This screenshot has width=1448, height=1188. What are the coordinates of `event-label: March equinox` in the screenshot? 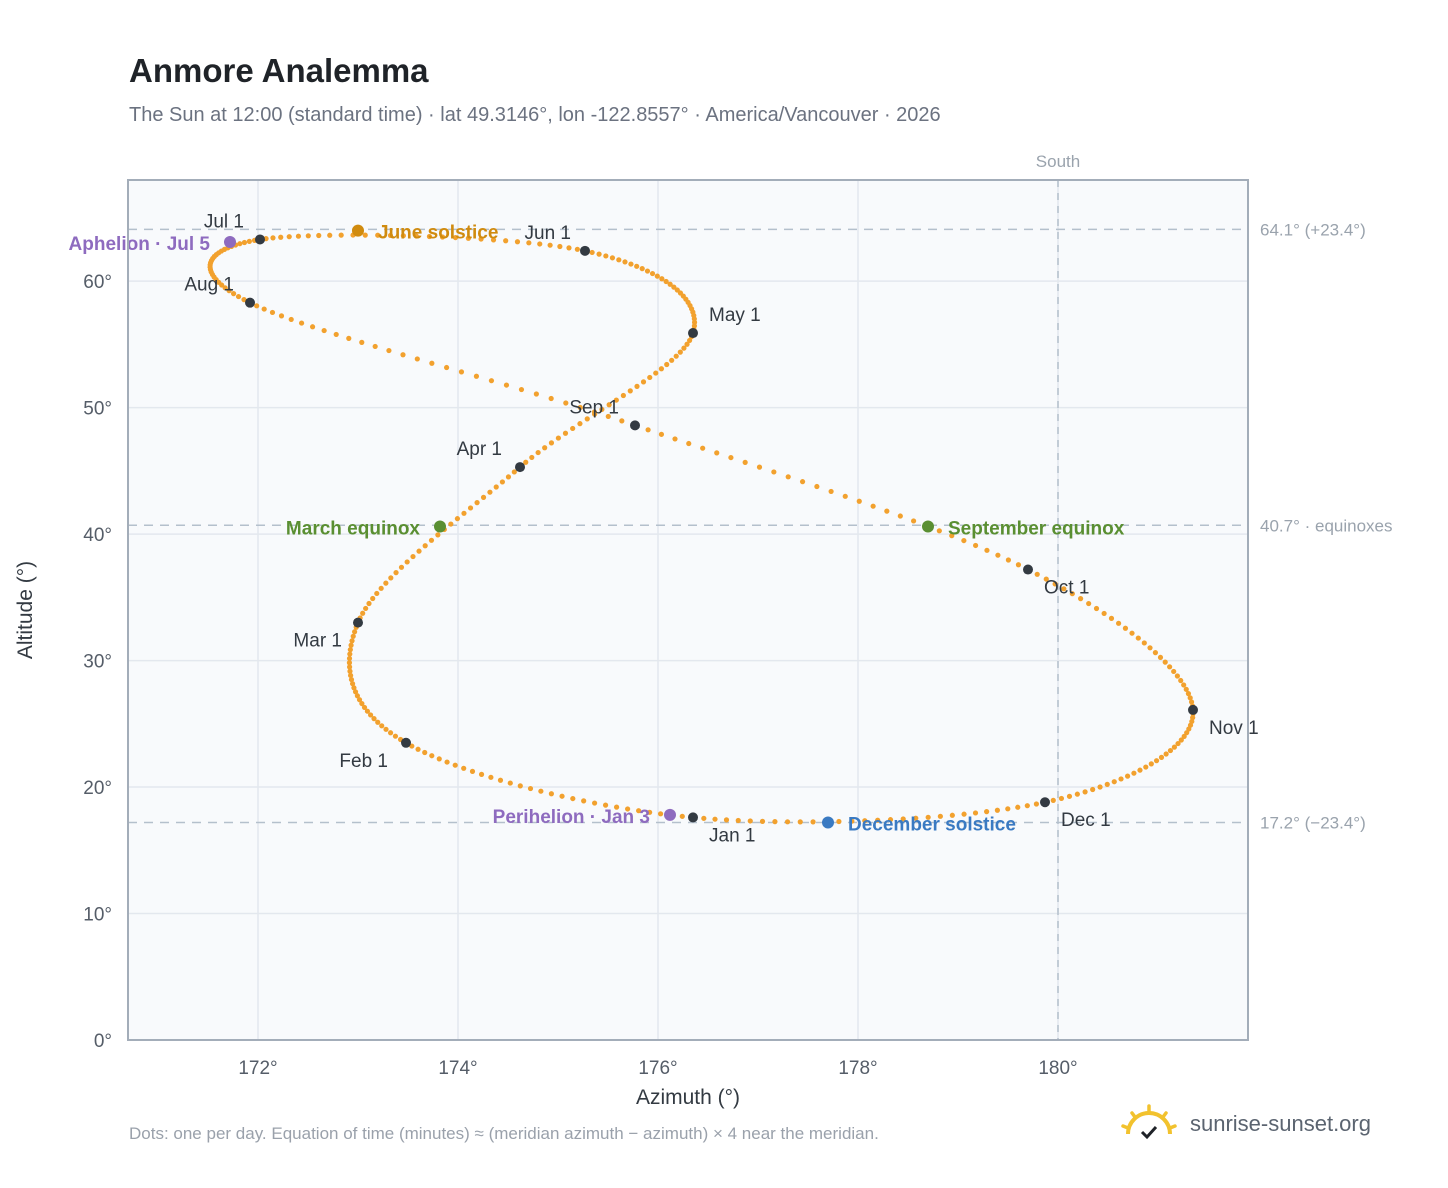 It's located at (353, 529).